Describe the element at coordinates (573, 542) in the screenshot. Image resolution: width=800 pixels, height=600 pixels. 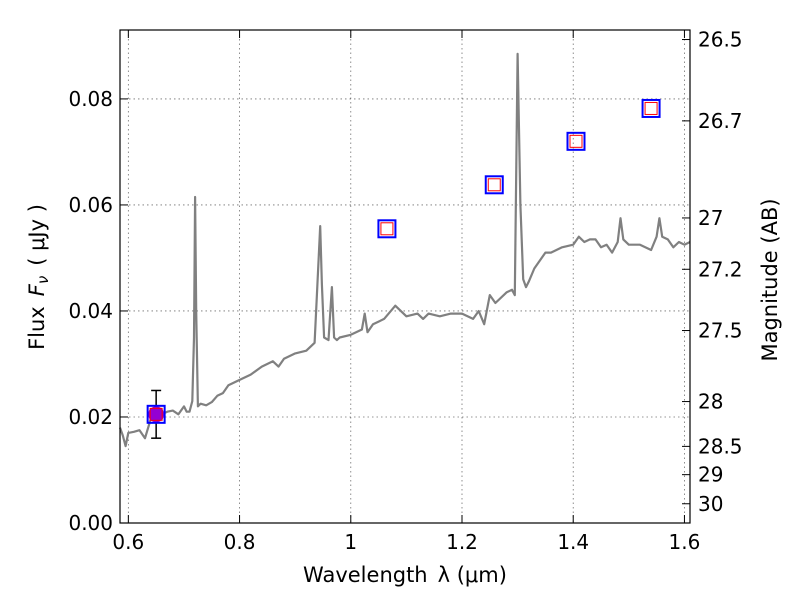
I see `x-tick-label: 1.4` at that location.